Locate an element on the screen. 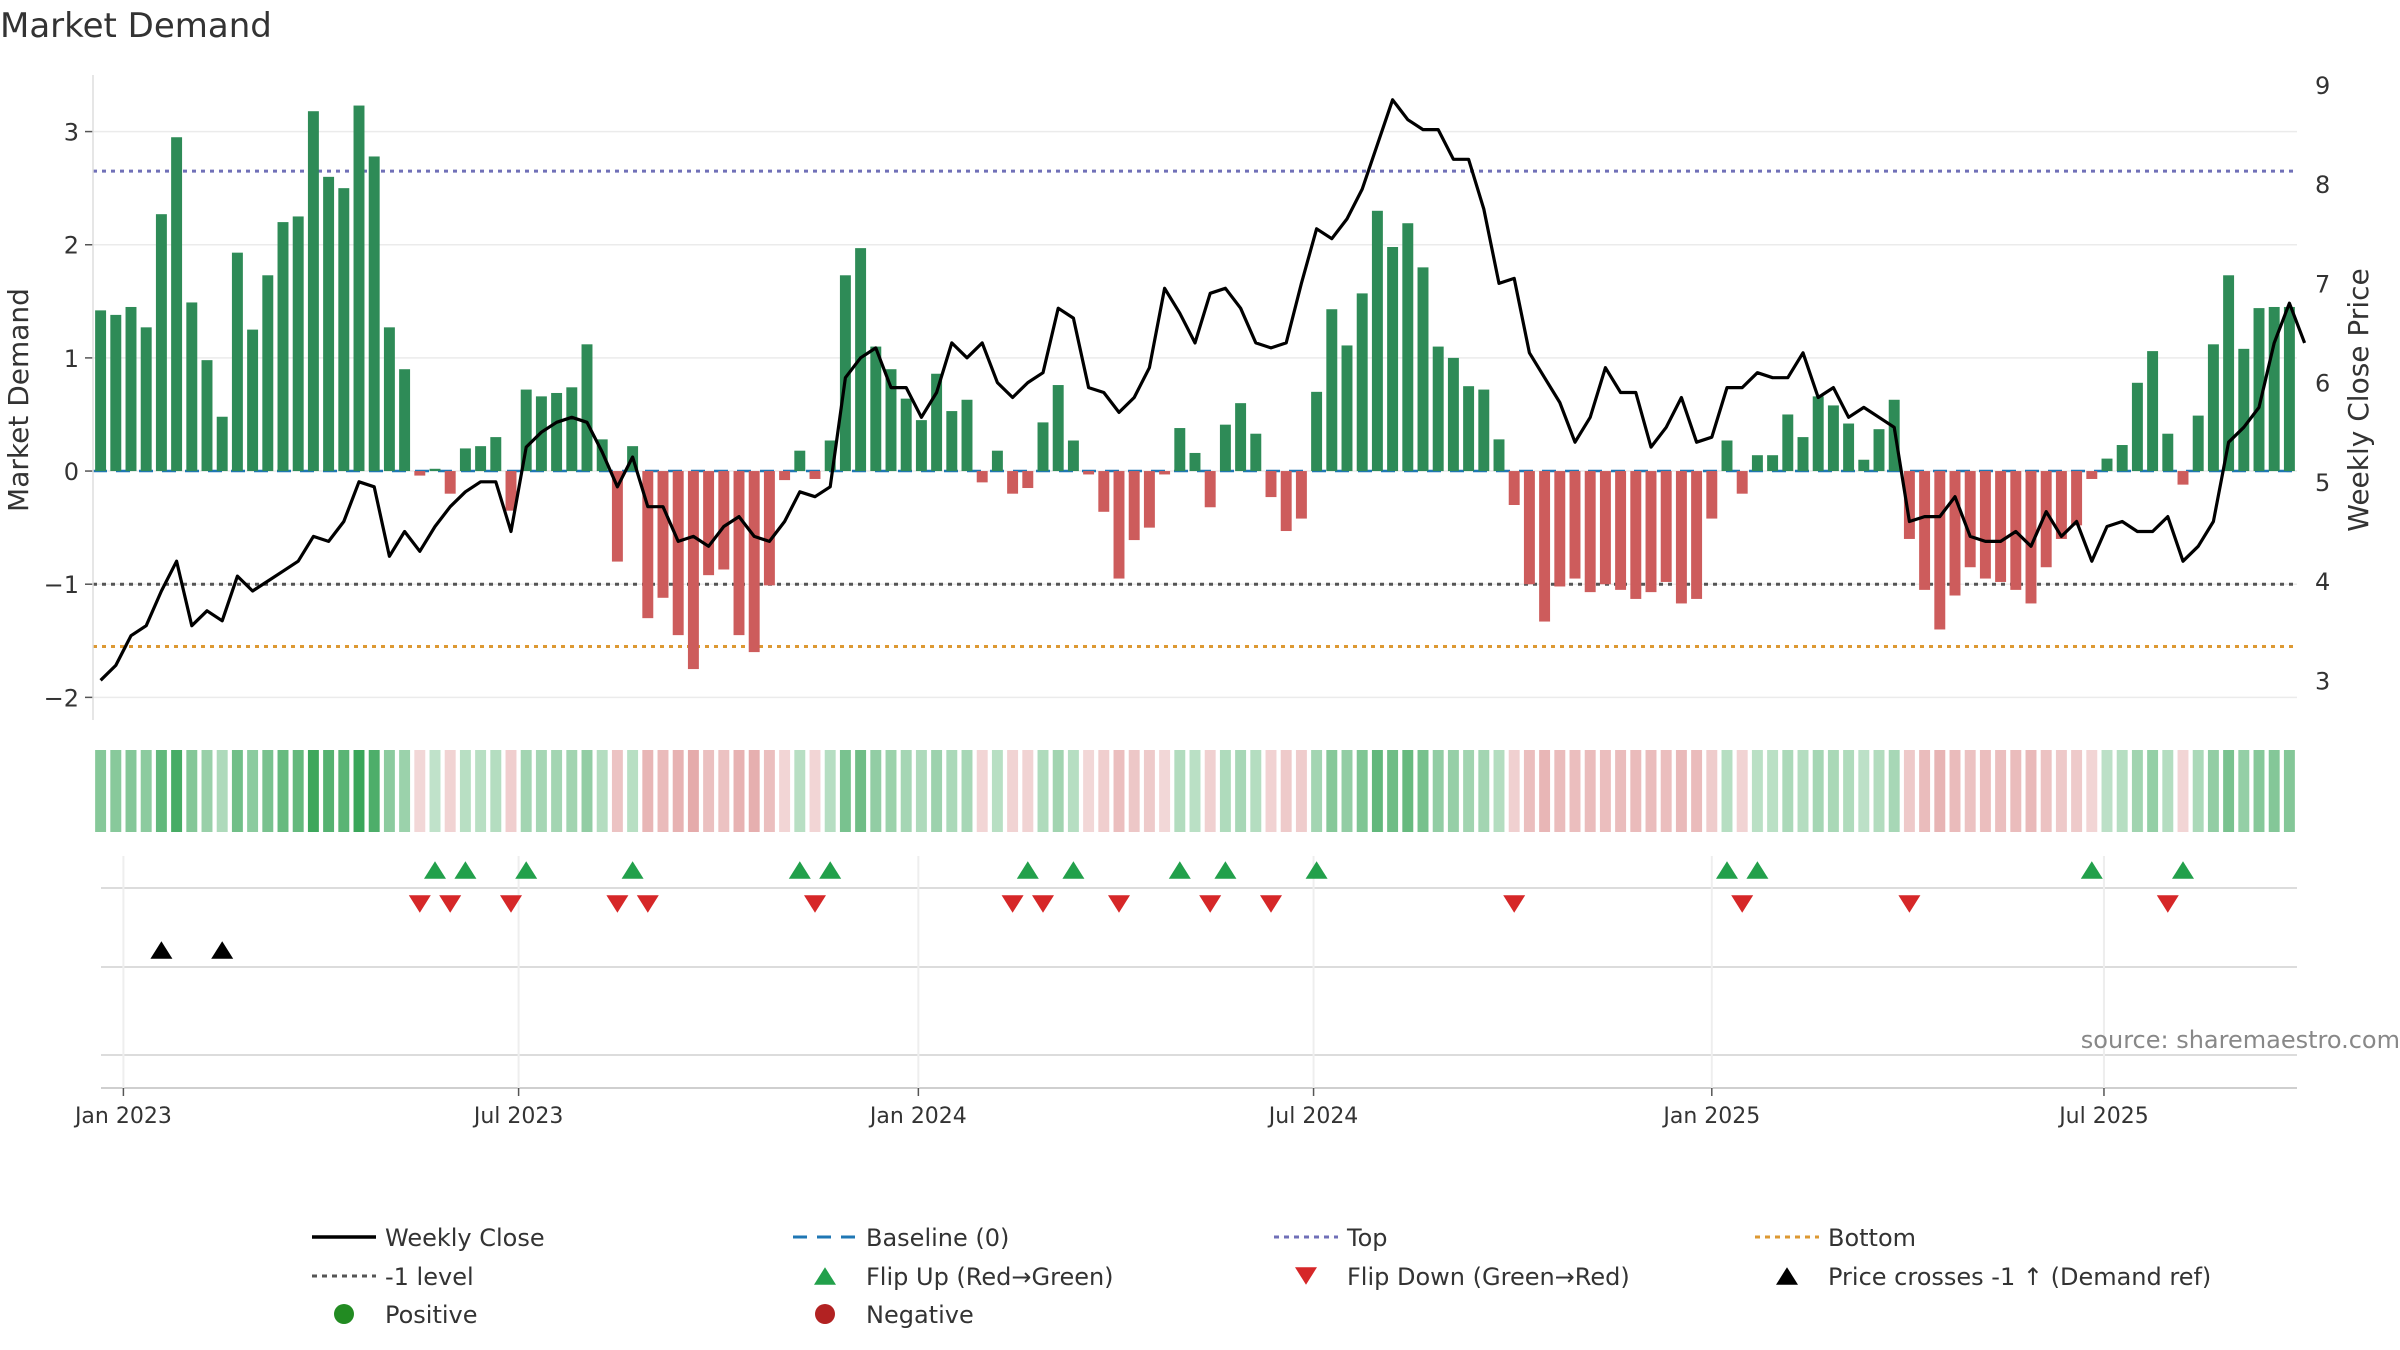 This screenshot has height=1350, width=2400. legend-item: Bottom is located at coordinates (1835, 1238).